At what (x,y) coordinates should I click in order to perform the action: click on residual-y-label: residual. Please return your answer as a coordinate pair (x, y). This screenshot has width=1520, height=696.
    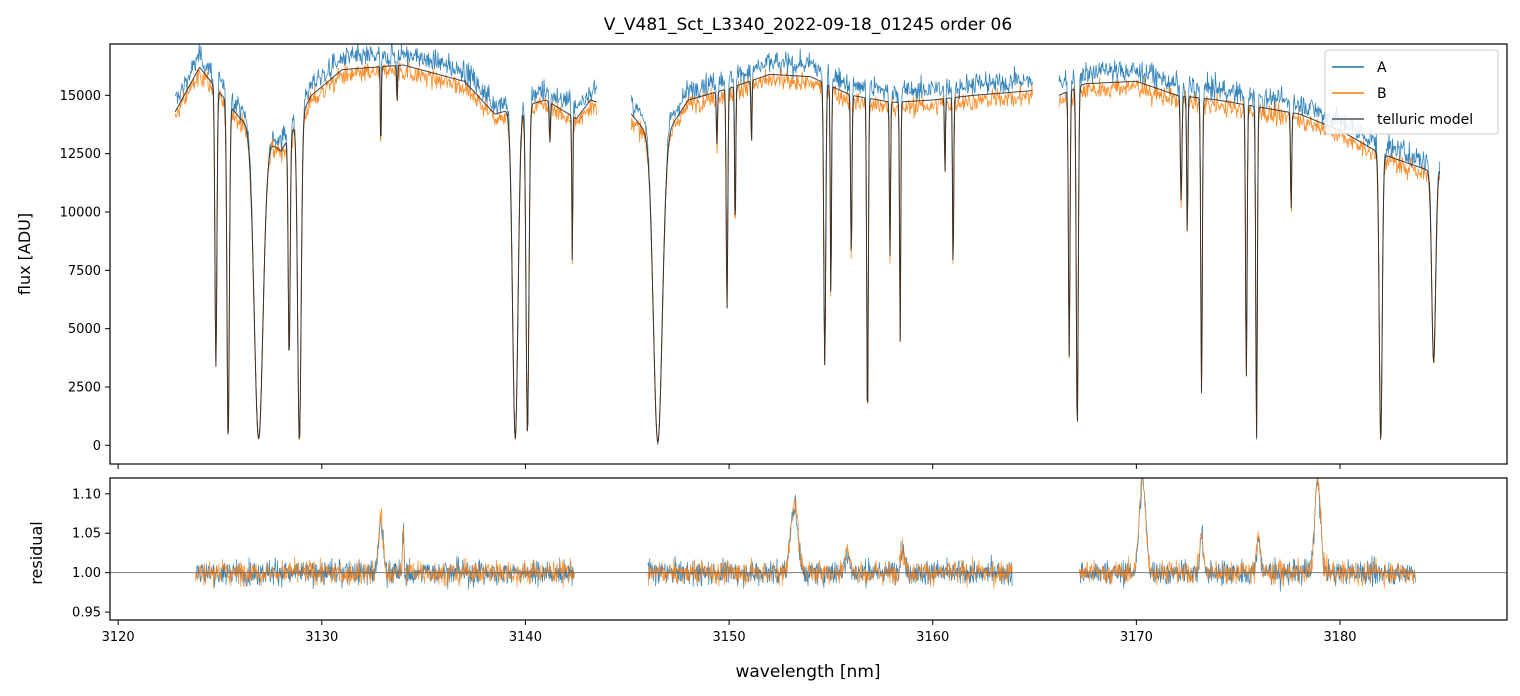
    Looking at the image, I should click on (36, 552).